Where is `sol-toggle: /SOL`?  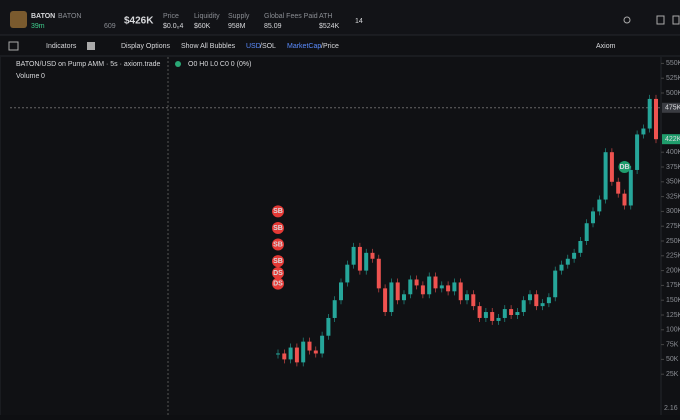
sol-toggle: /SOL is located at coordinates (268, 46).